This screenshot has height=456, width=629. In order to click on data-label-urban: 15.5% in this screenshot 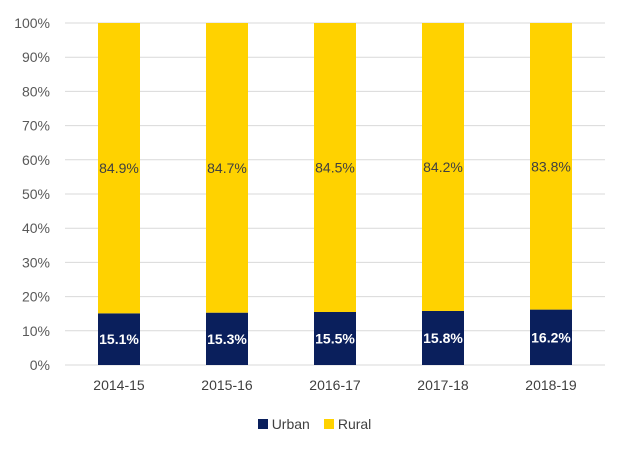, I will do `click(335, 338)`.